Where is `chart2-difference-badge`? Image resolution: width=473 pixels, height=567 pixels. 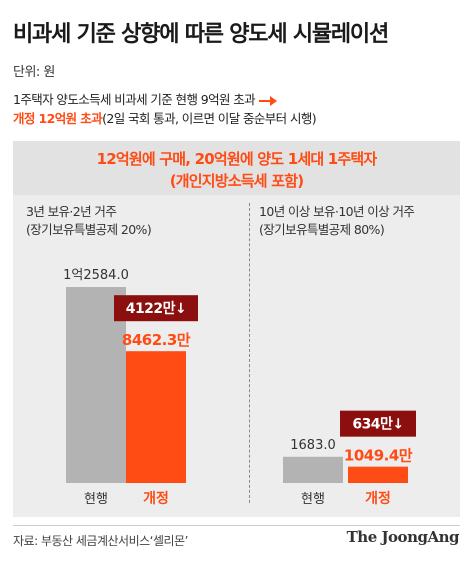 chart2-difference-badge is located at coordinates (378, 423).